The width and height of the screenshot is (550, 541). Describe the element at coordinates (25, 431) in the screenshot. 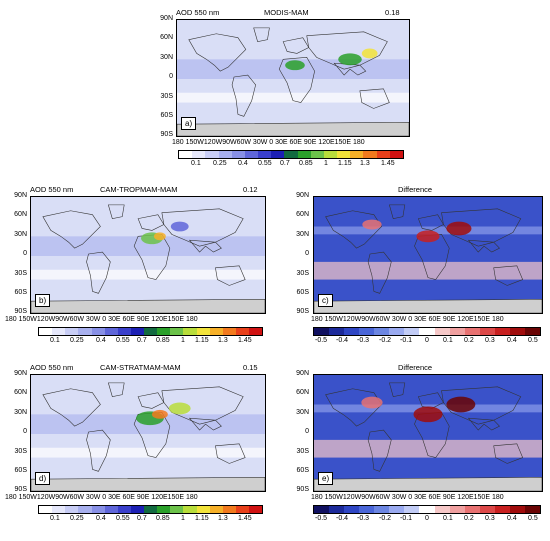

I see `y-tick: 0` at that location.